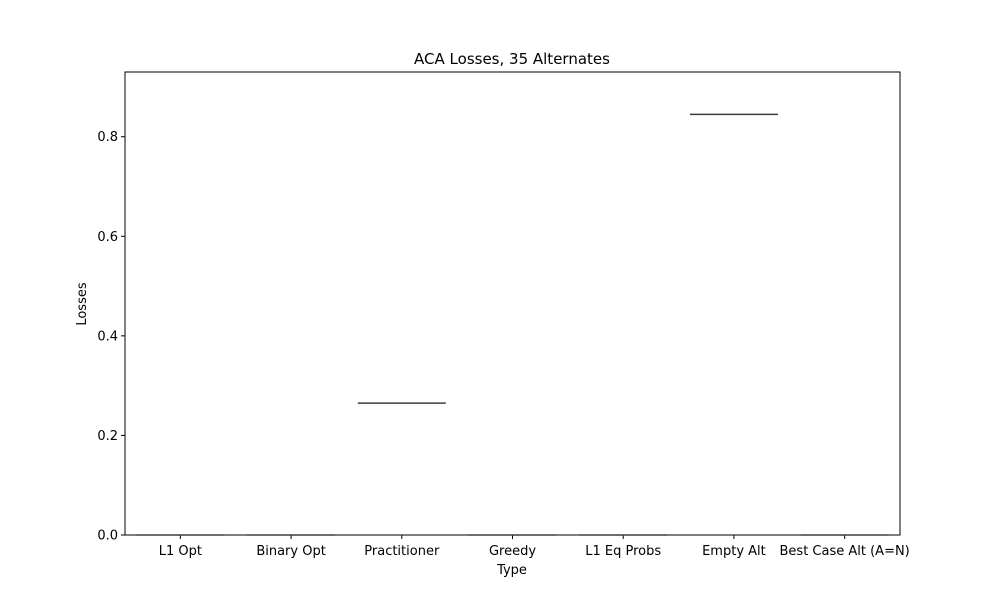 This screenshot has width=1000, height=600. Describe the element at coordinates (511, 570) in the screenshot. I see `x-axis-label: Type` at that location.